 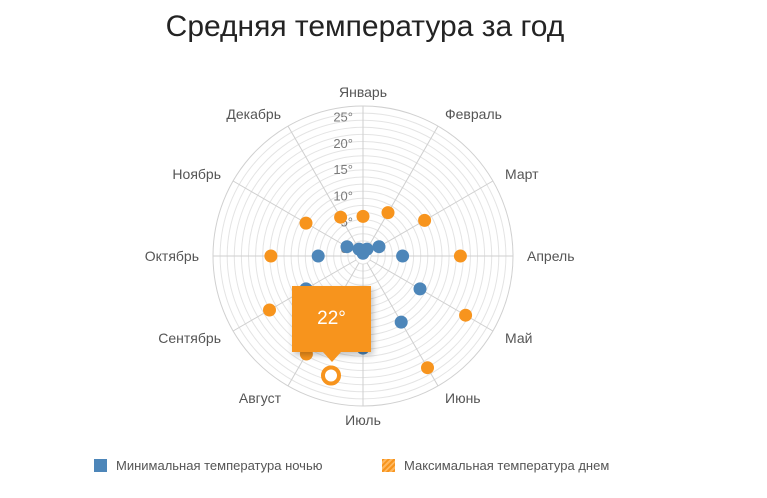 I want to click on category-label: Январь, so click(x=363, y=92).